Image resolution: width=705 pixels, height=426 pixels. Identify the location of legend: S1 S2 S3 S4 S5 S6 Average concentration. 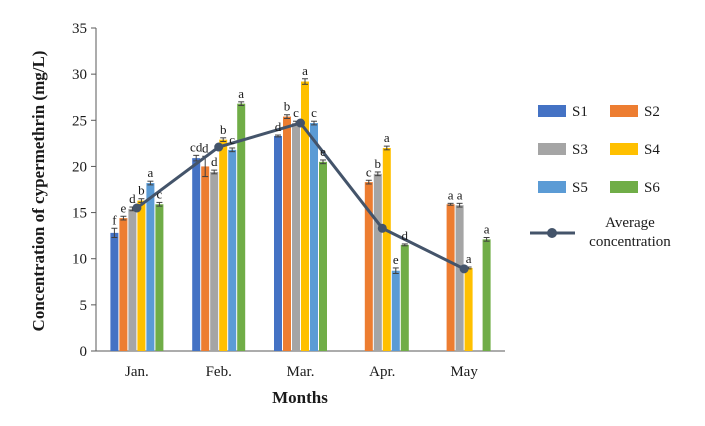
(600, 177).